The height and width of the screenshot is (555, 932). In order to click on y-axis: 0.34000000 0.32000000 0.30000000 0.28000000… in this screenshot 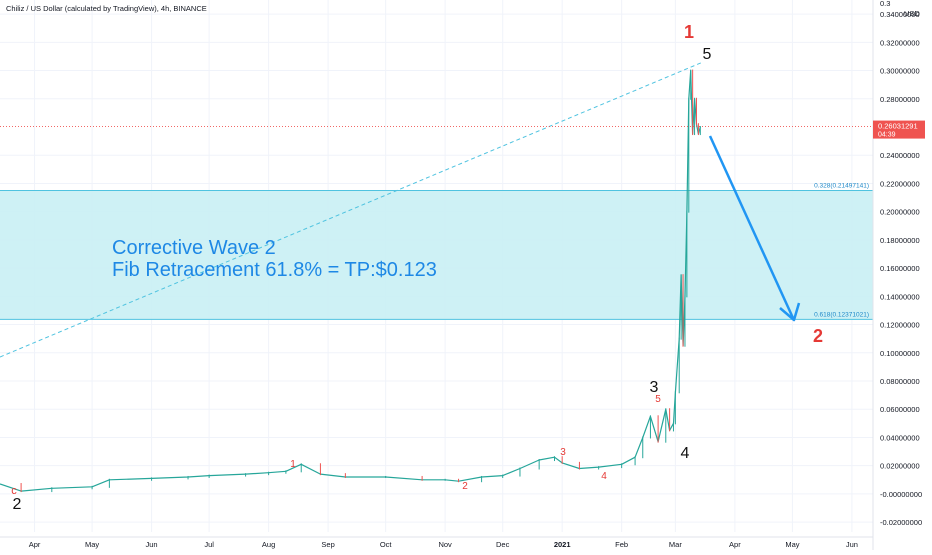, I will do `click(898, 275)`.